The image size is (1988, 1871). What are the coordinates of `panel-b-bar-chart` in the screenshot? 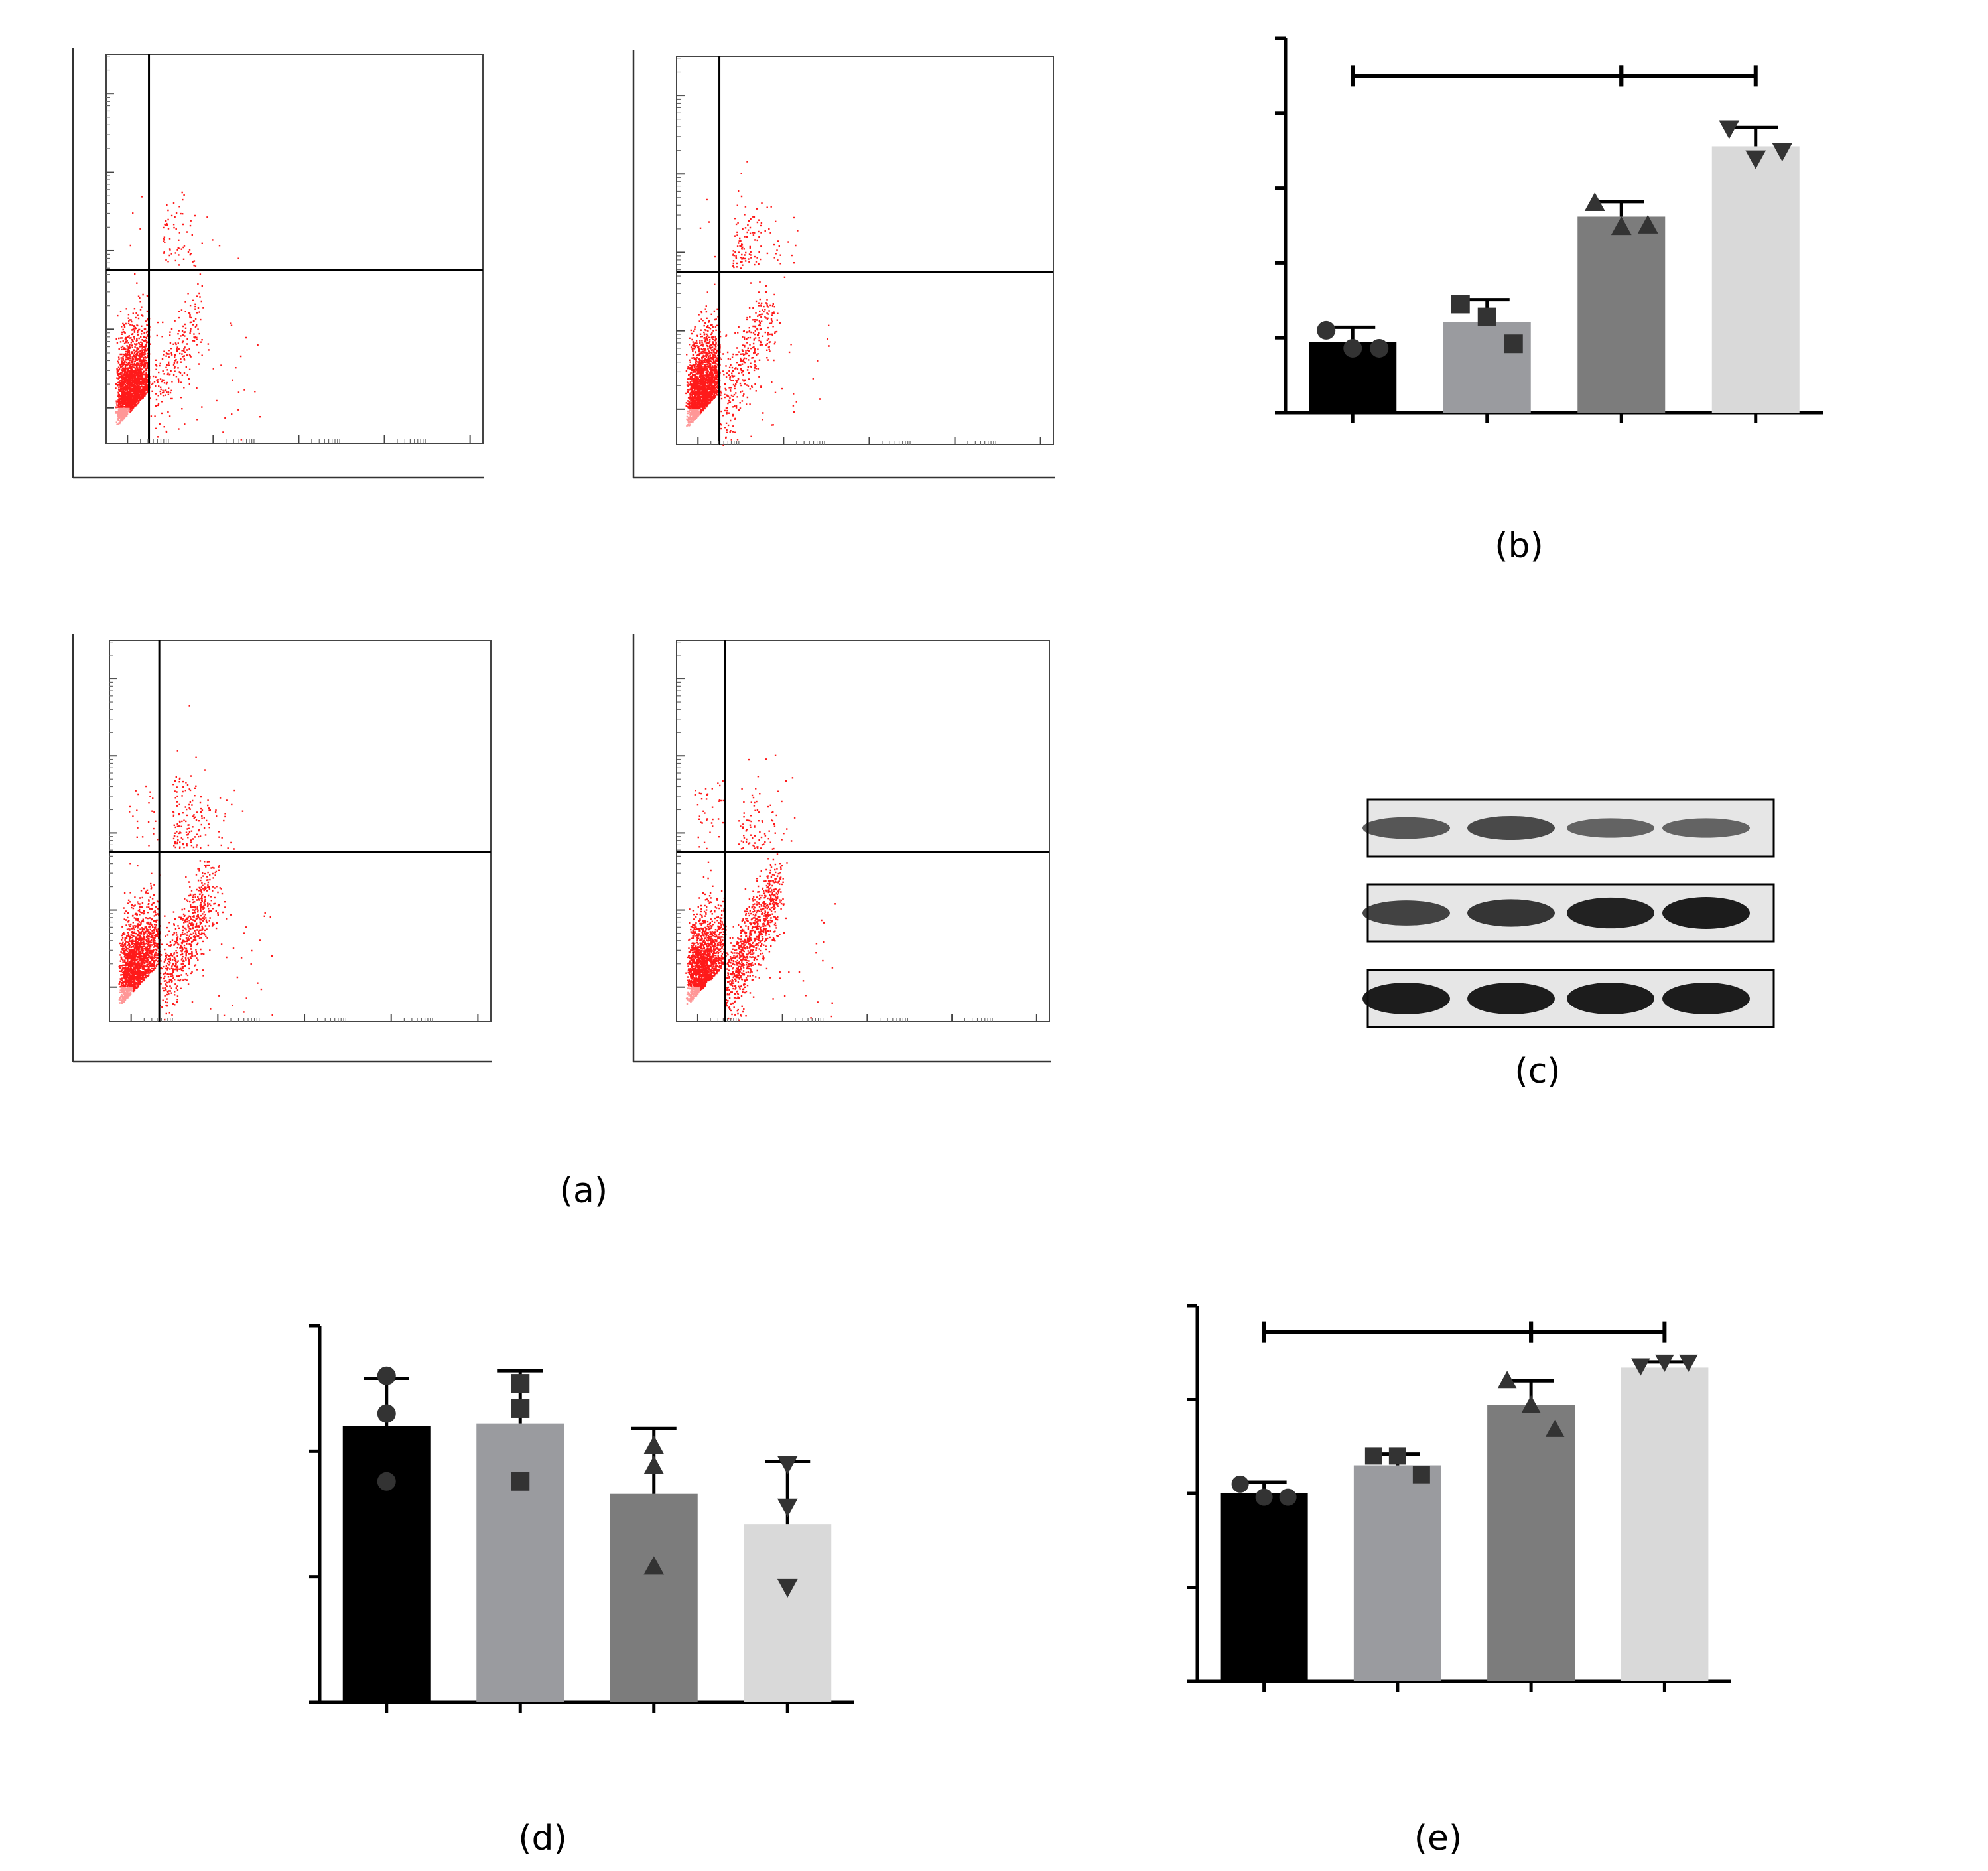 It's located at (1549, 229).